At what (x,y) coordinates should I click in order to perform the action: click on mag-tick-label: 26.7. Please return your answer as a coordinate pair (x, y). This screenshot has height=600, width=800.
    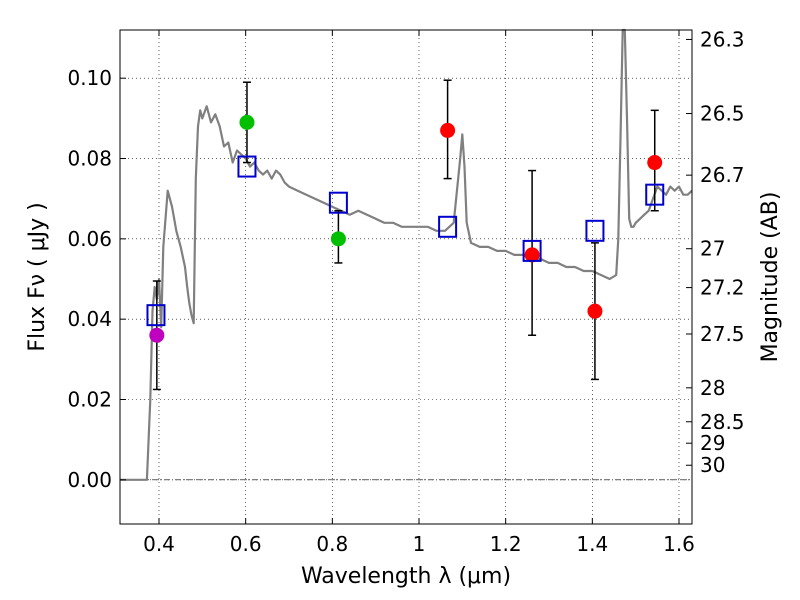
    Looking at the image, I should click on (722, 175).